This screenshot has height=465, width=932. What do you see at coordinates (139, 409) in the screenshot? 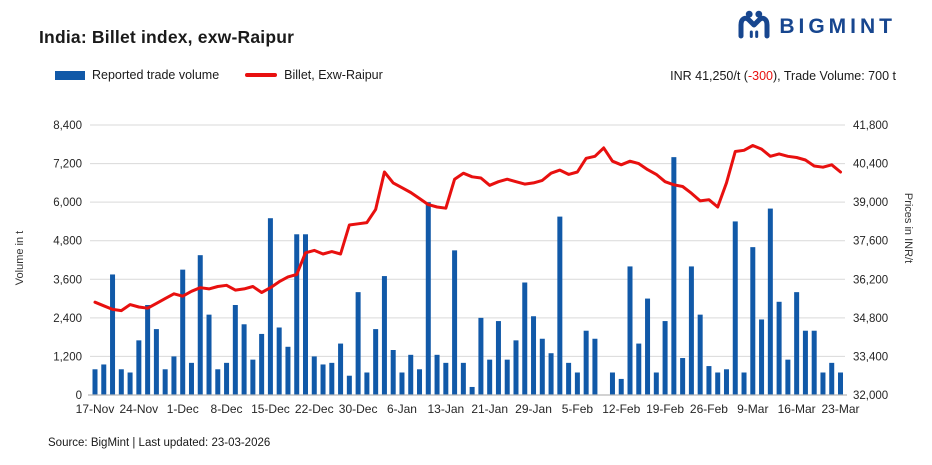
I see `x-tick-label: 24-Nov` at bounding box center [139, 409].